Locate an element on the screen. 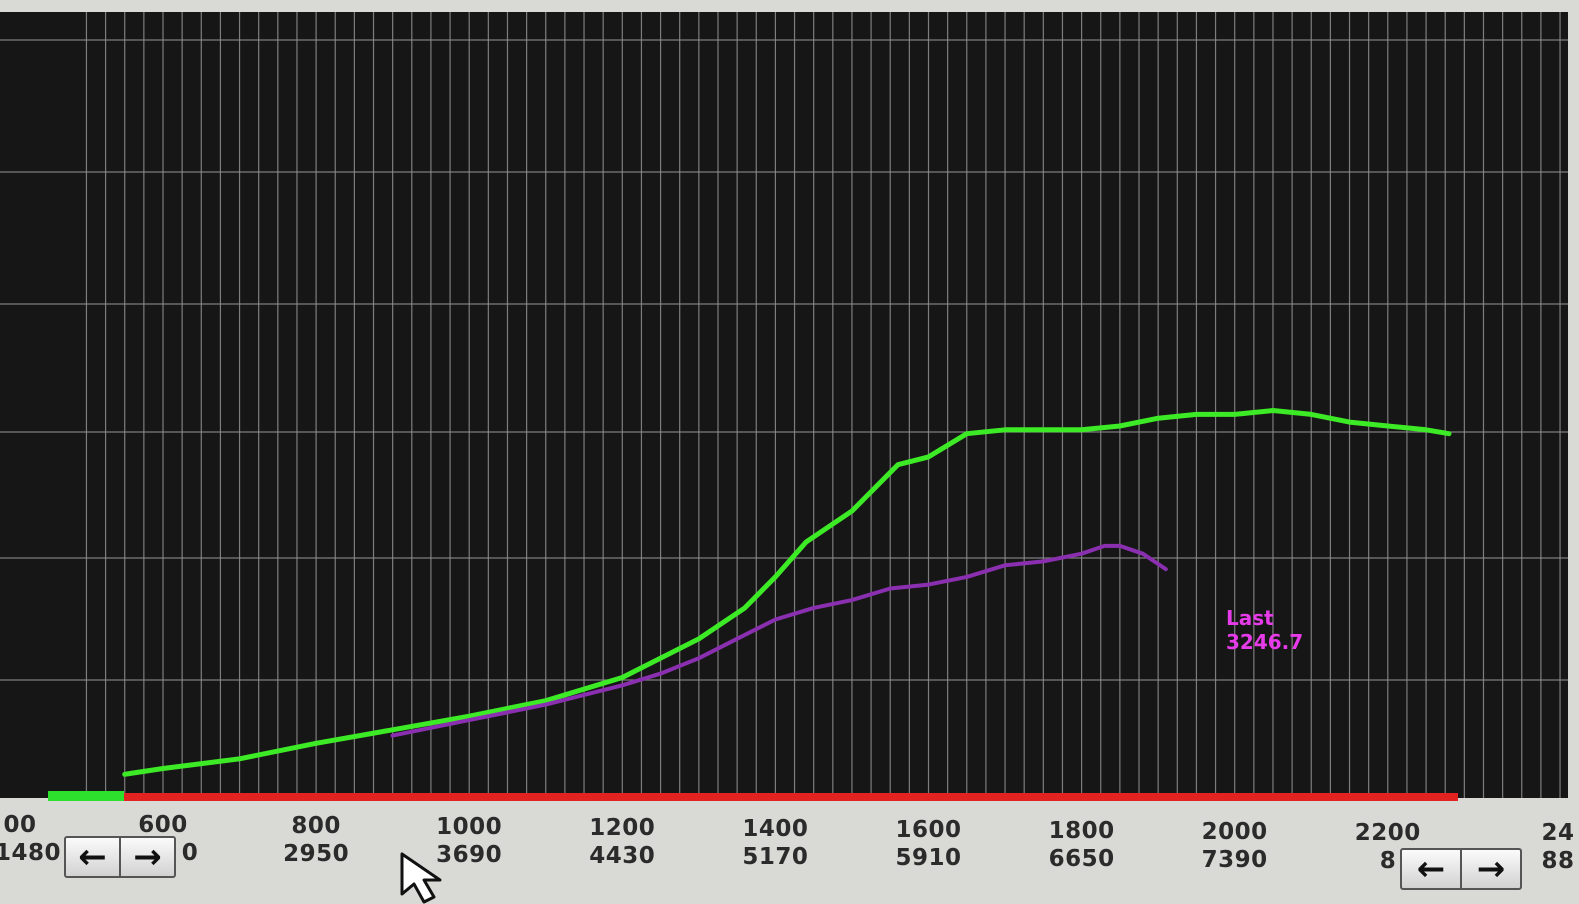  x-tick-label-secondary: 3690 is located at coordinates (469, 855).